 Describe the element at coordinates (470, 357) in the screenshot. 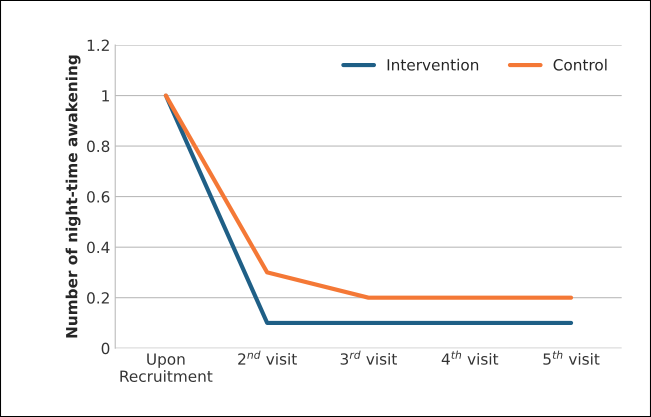

I see `x-tick-label: 4$^{th}$ visit` at that location.